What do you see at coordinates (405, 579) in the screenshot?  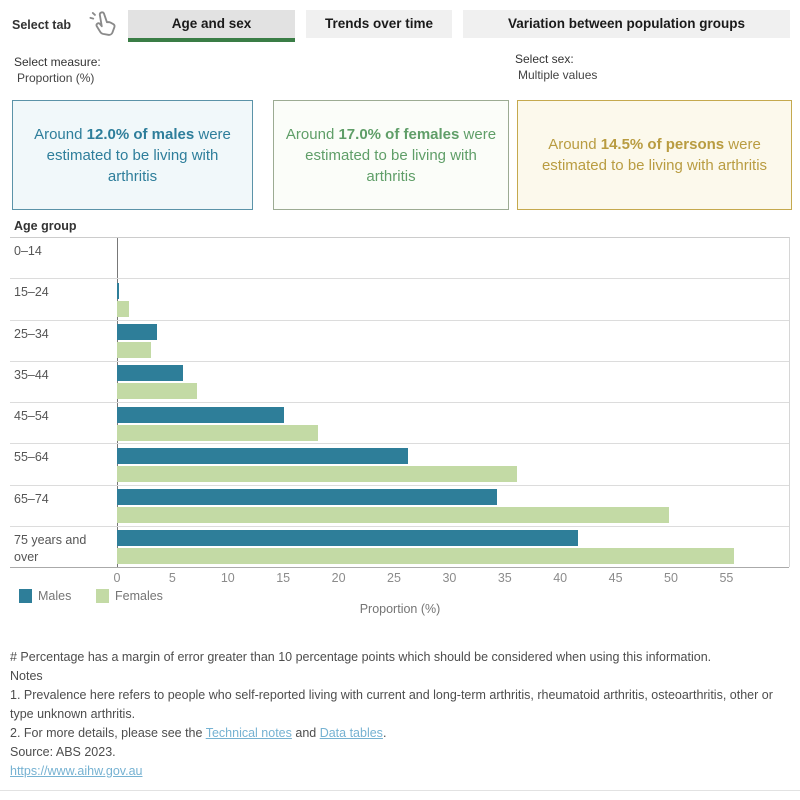 I see `x-axis-tick-labels: 0 5 10 15 20 25 30 35 40 45 50 55` at bounding box center [405, 579].